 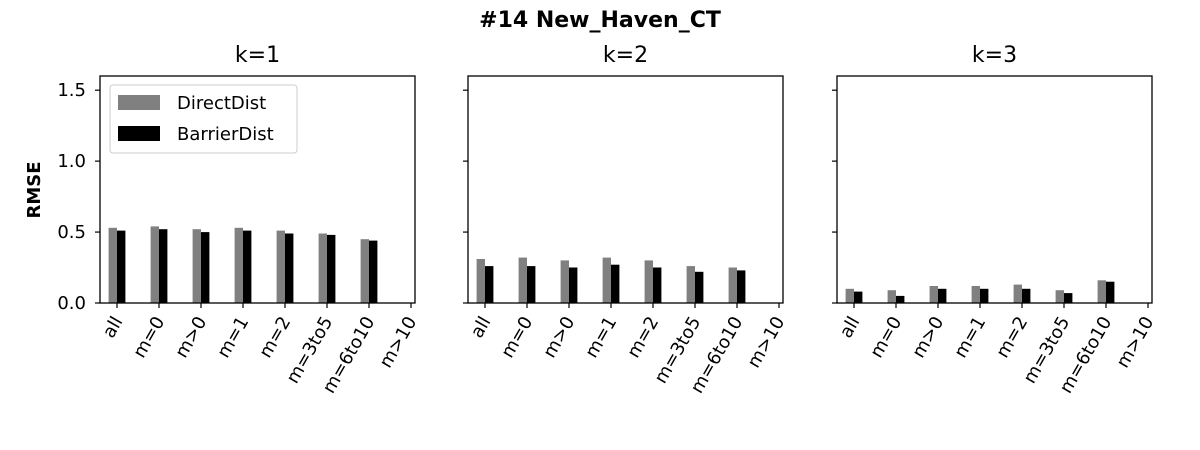 What do you see at coordinates (71, 161) in the screenshot?
I see `y-tick-label: 1.0` at bounding box center [71, 161].